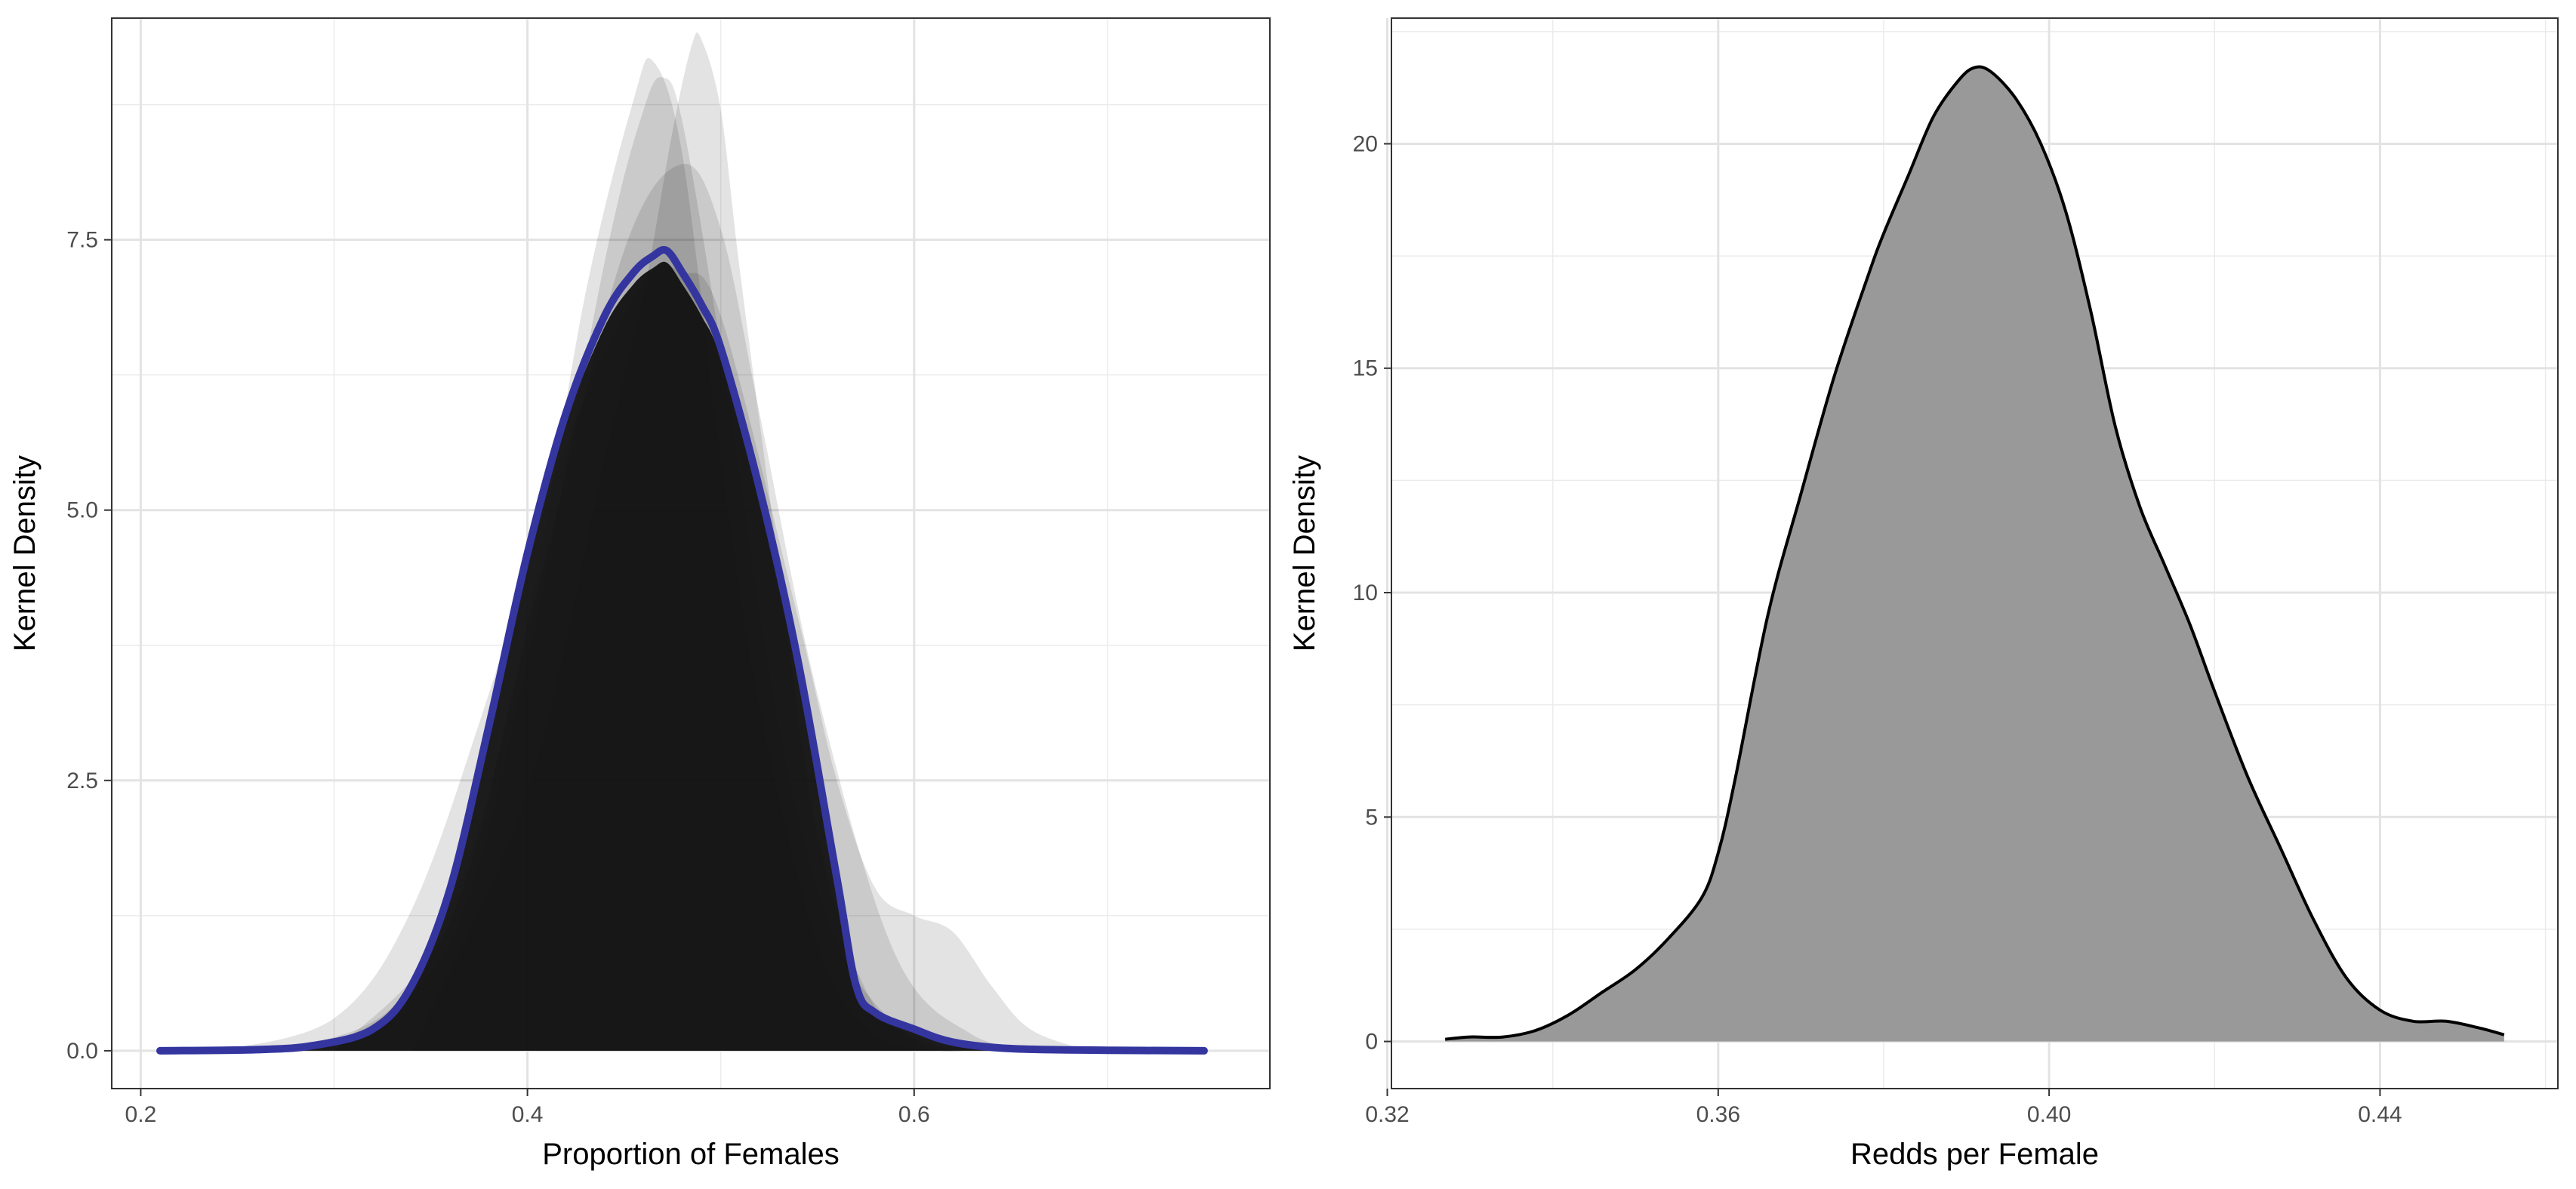 This screenshot has width=2576, height=1189. Describe the element at coordinates (2380, 1114) in the screenshot. I see `x-tick-label: 0.44` at that location.